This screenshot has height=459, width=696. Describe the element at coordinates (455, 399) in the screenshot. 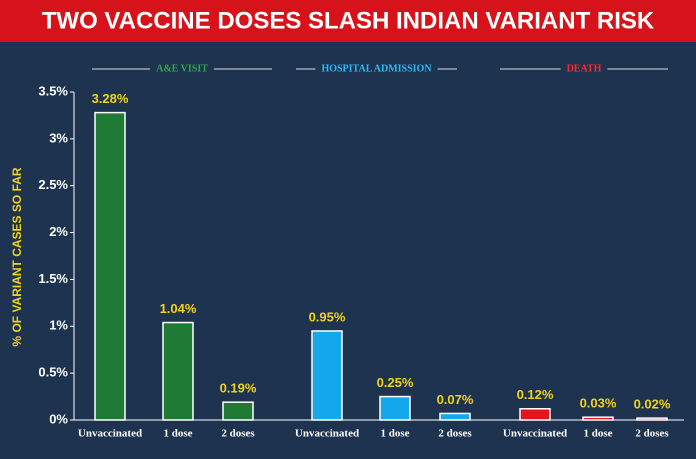

I see `value-label: 0.07%` at that location.